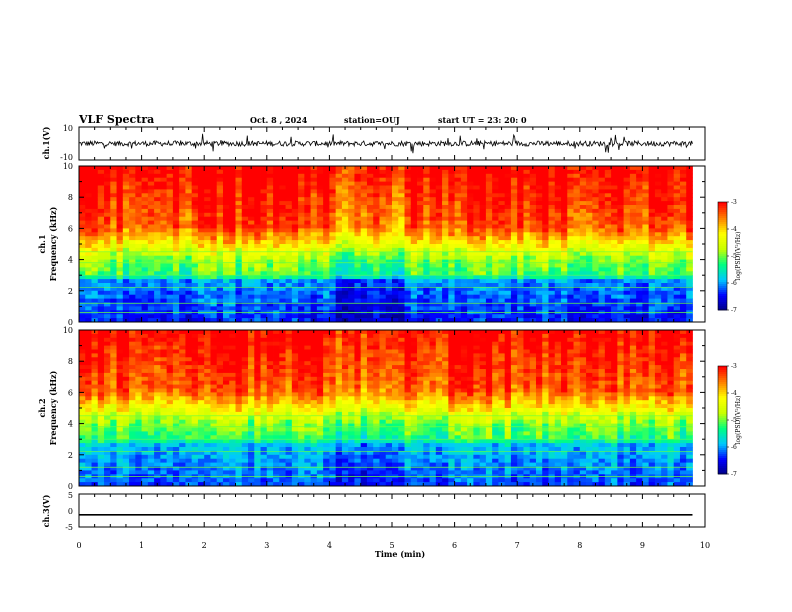  What do you see at coordinates (722, 291) in the screenshot?
I see `cb1-swatch` at bounding box center [722, 291].